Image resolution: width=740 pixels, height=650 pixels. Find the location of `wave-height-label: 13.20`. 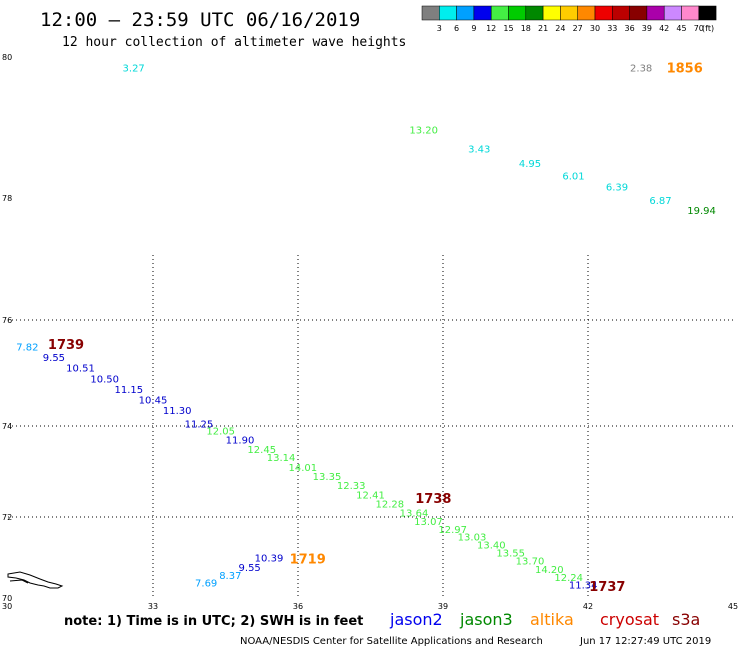

wave-height-label: 13.20 is located at coordinates (423, 131).